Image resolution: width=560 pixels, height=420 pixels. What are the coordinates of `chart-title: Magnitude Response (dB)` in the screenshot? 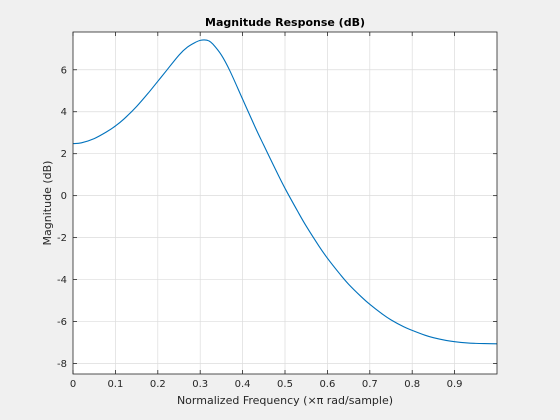 It's located at (285, 22).